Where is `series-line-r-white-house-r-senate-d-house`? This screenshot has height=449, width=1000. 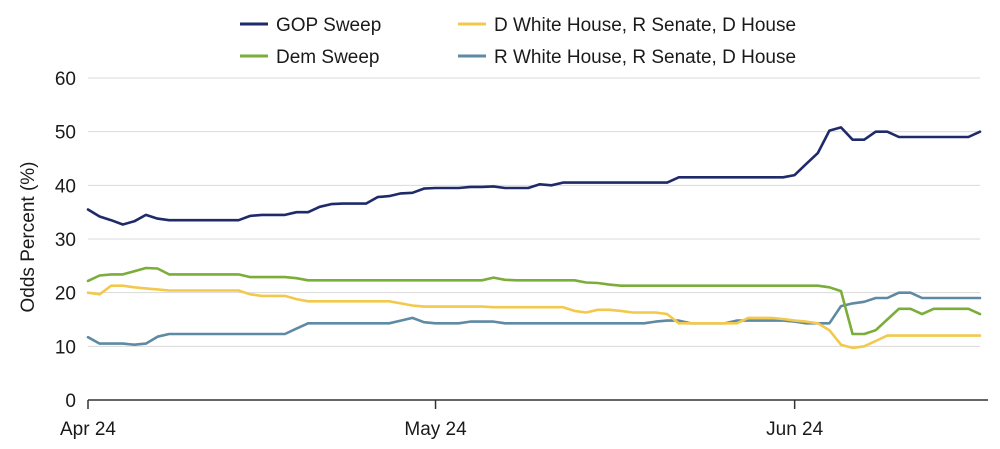 series-line-r-white-house-r-senate-d-house is located at coordinates (534, 319).